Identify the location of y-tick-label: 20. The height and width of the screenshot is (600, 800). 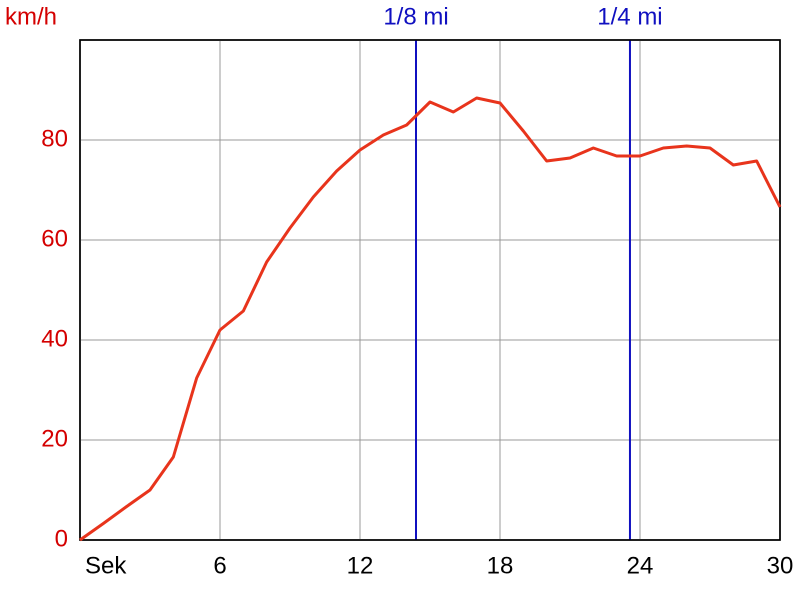
(54, 438).